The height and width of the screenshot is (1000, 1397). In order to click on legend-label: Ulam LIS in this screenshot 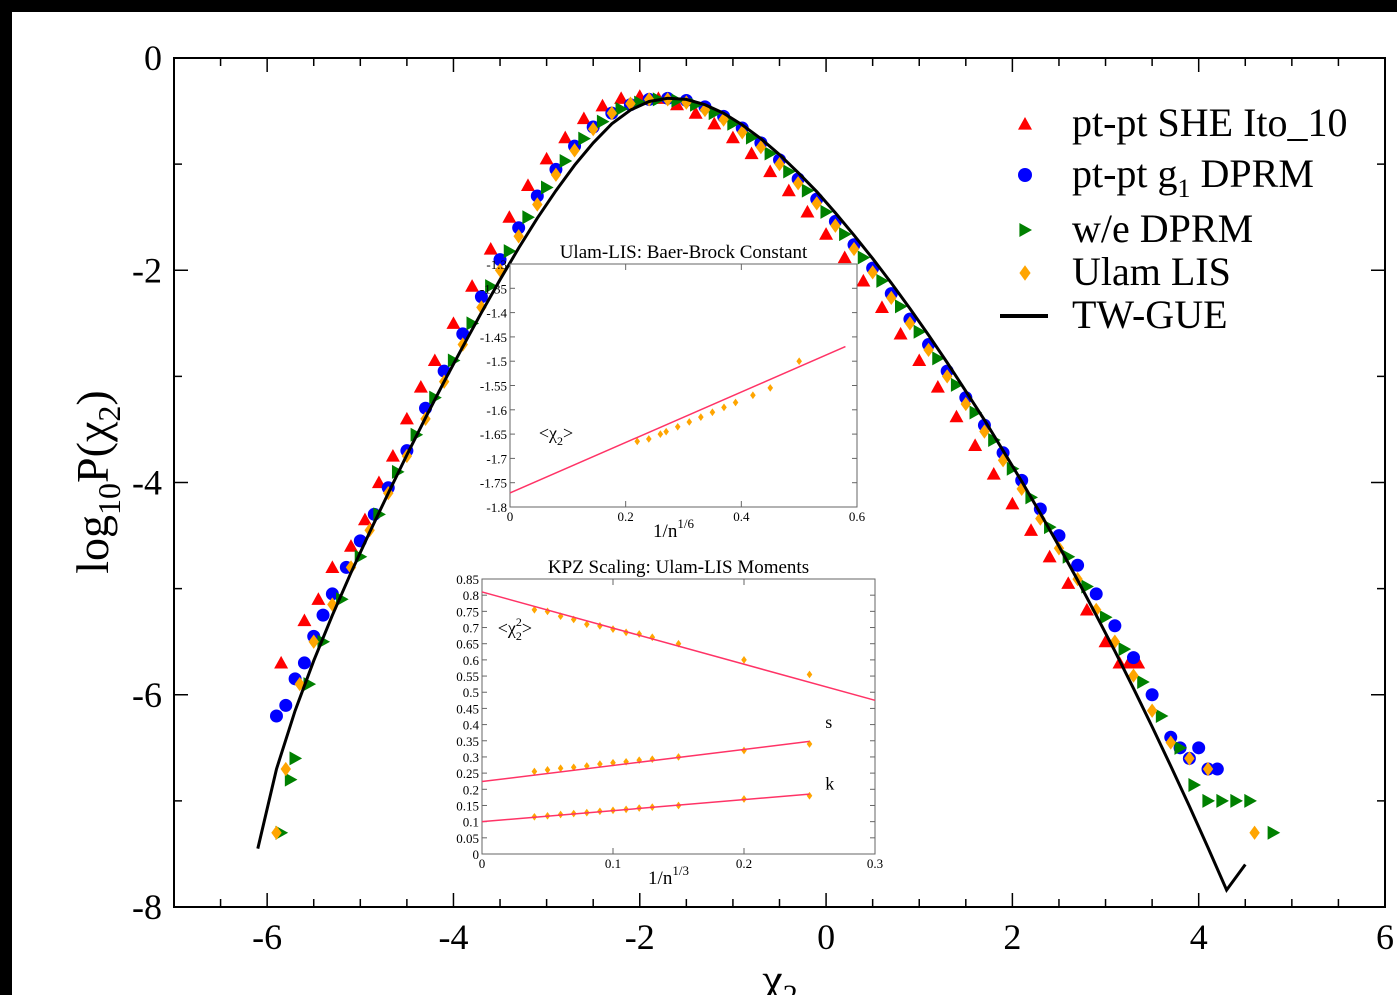, I will do `click(1151, 271)`.